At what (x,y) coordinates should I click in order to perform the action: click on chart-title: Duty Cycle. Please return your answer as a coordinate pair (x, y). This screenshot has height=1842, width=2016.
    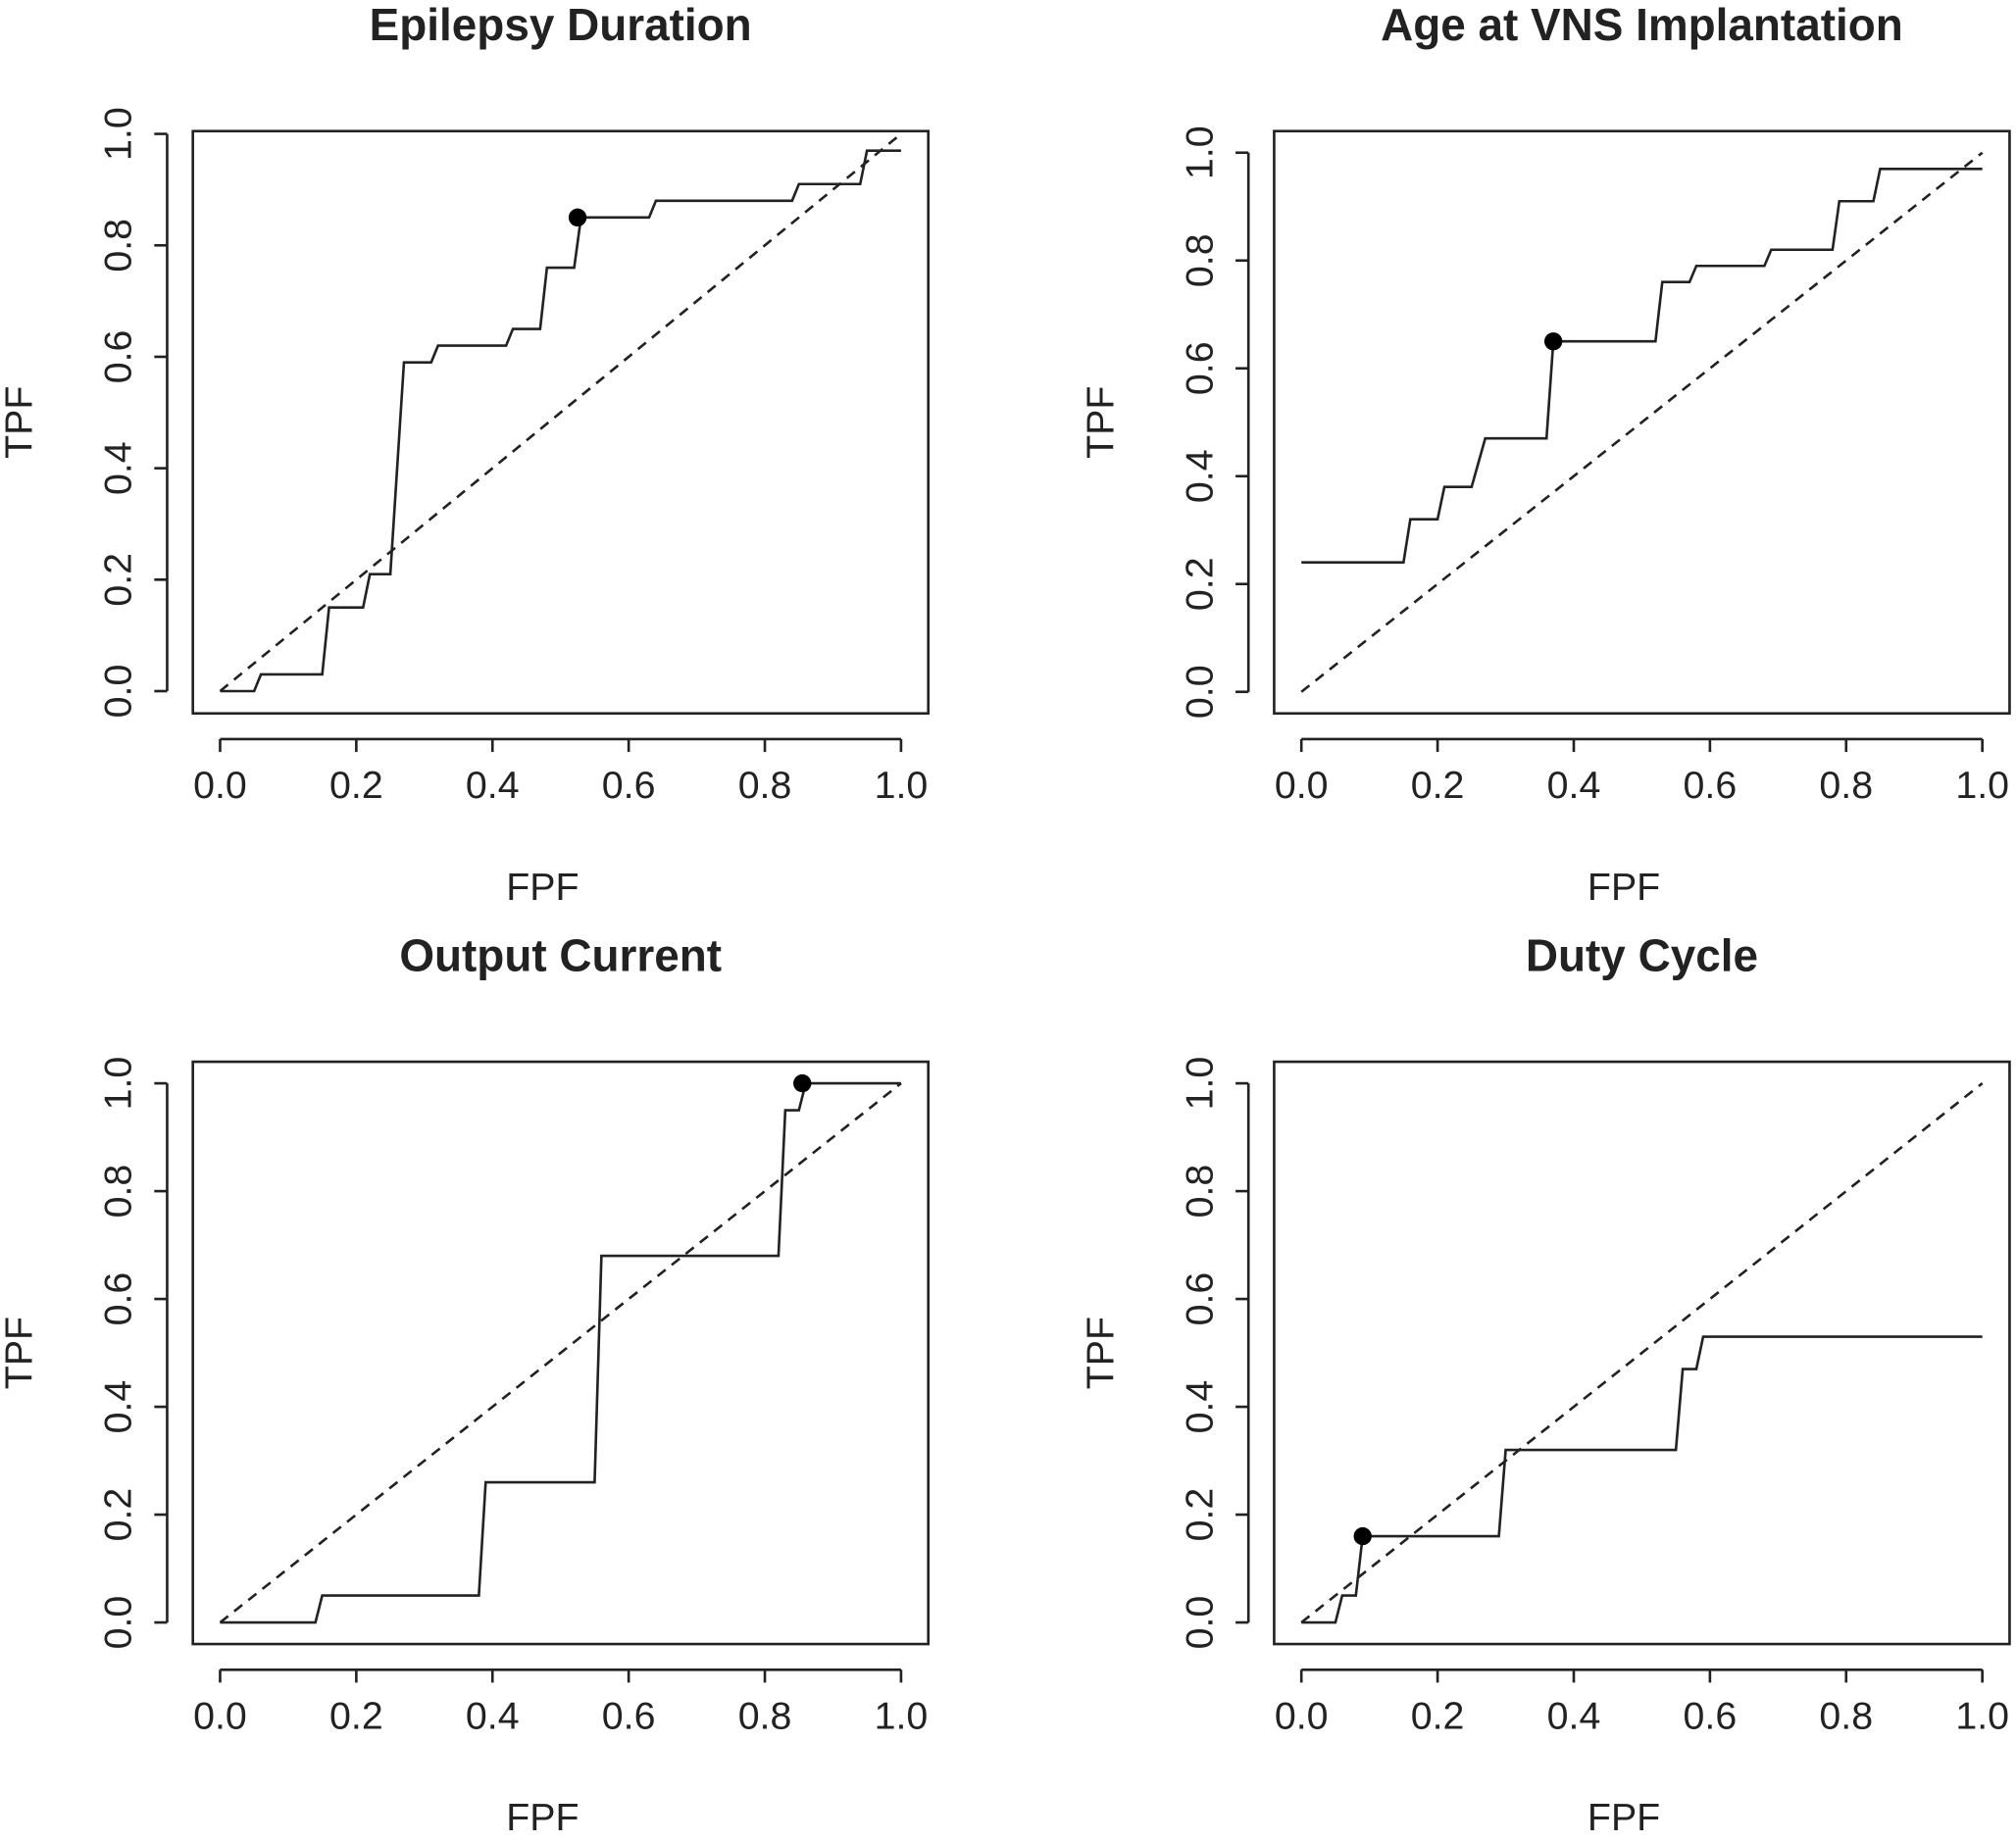
    Looking at the image, I should click on (1642, 954).